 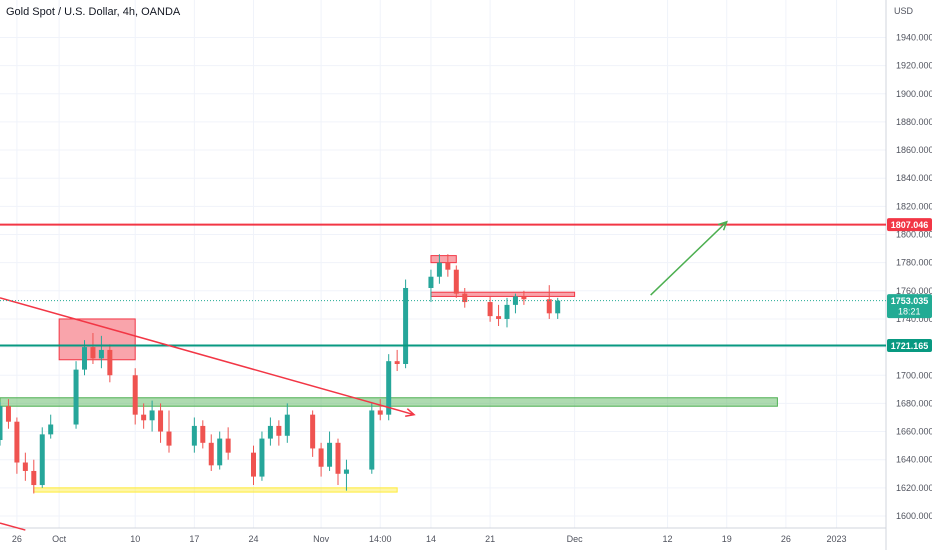 I want to click on x-tick-label: Oct, so click(x=59, y=539).